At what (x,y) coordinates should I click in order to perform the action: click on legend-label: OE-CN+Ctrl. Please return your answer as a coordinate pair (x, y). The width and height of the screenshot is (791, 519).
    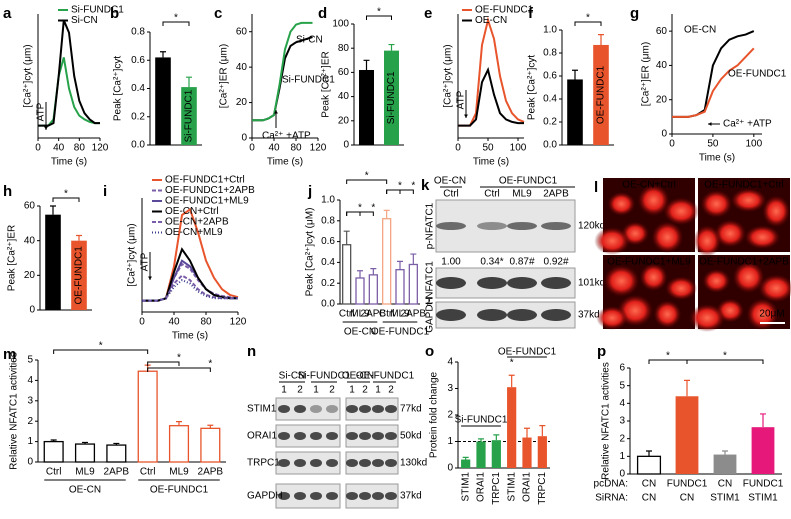
    Looking at the image, I should click on (192, 211).